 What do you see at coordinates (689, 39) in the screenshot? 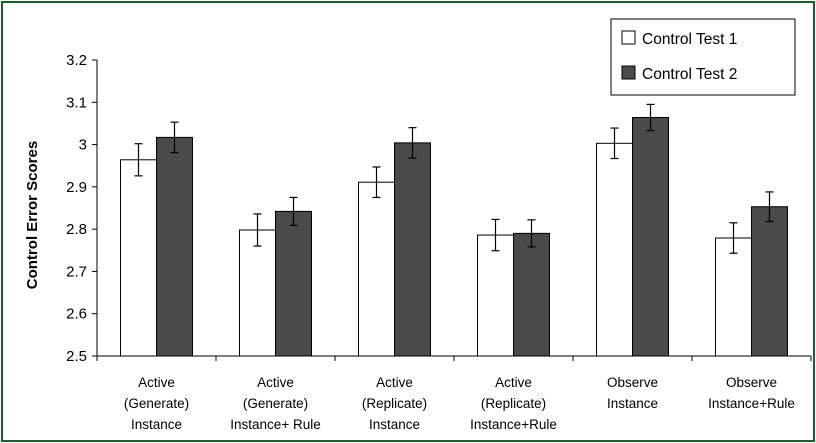
I see `legend-label: Control Test 1` at bounding box center [689, 39].